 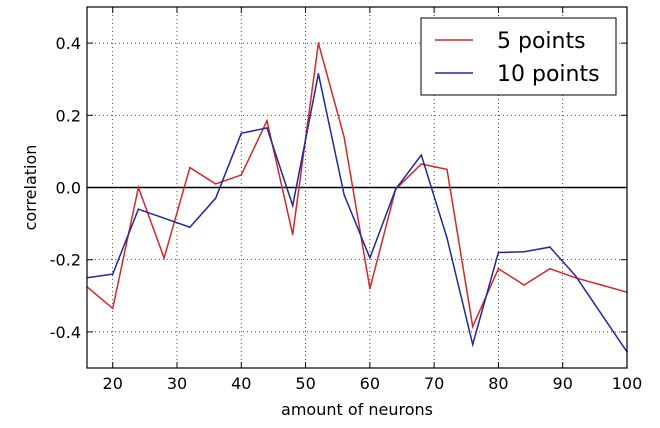 What do you see at coordinates (498, 383) in the screenshot?
I see `x-tick-label: 80` at bounding box center [498, 383].